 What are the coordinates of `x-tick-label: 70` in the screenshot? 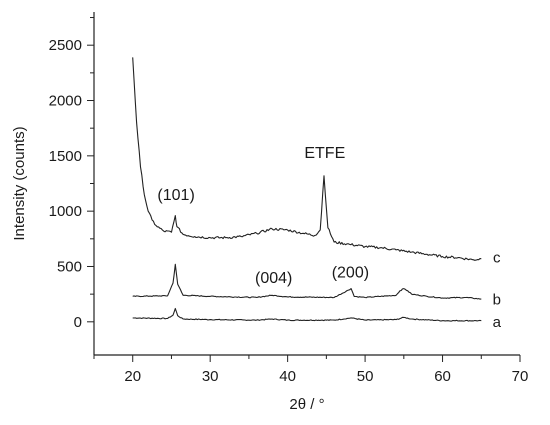 It's located at (520, 376).